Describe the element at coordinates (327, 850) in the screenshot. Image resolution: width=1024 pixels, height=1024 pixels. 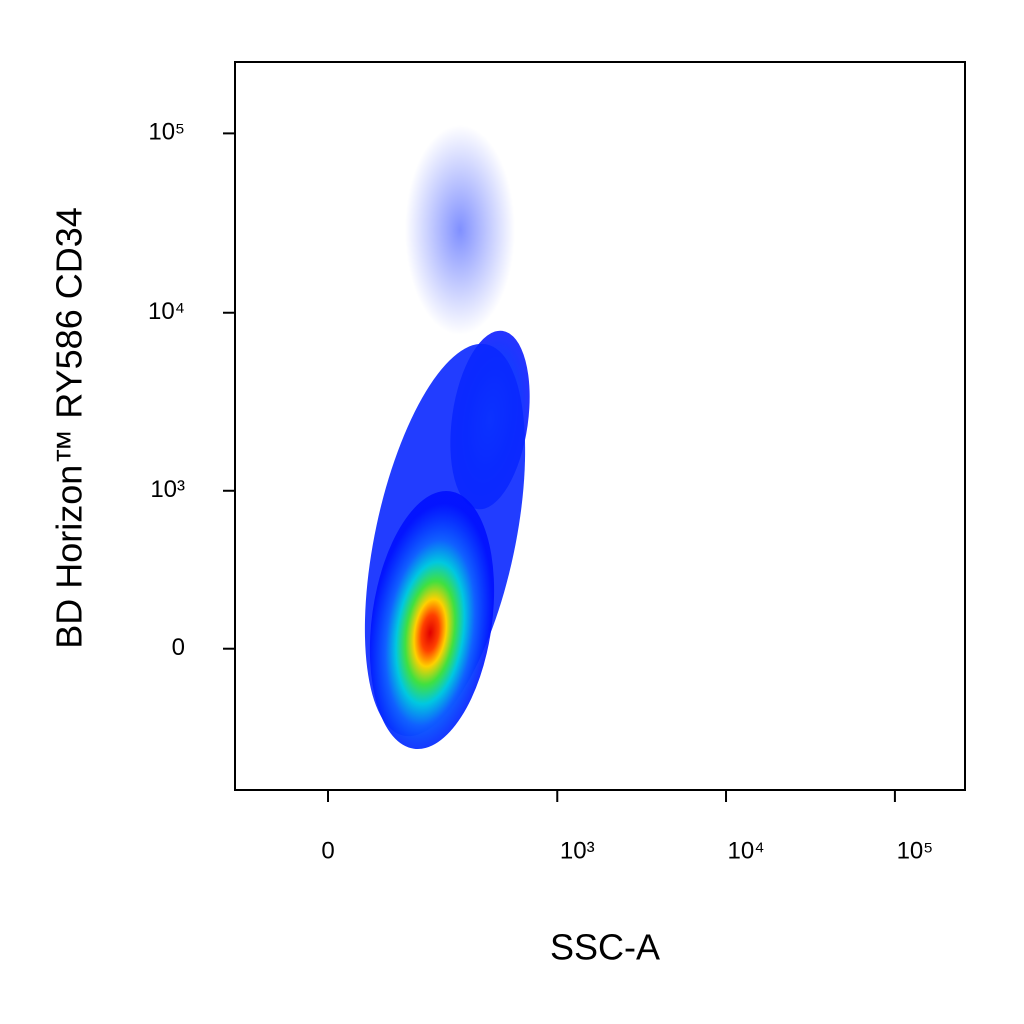
I see `x-tick-label: 0` at that location.